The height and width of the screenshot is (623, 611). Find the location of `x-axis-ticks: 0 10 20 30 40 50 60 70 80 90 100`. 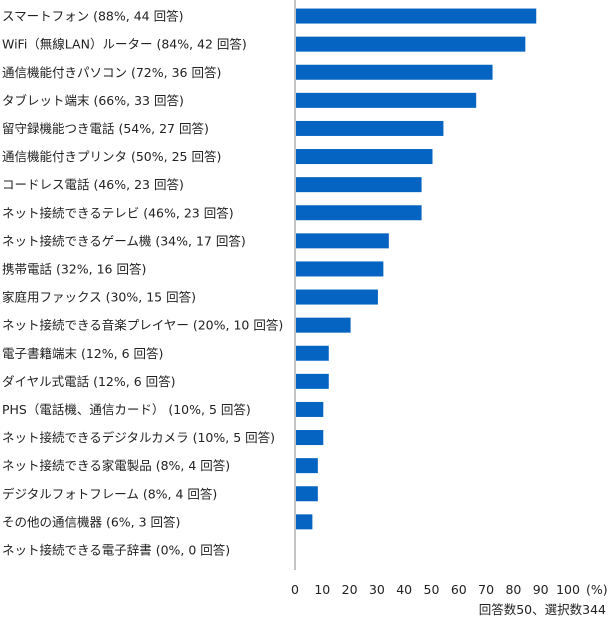

x-axis-ticks: 0 10 20 30 40 50 60 70 80 90 100 is located at coordinates (435, 589).